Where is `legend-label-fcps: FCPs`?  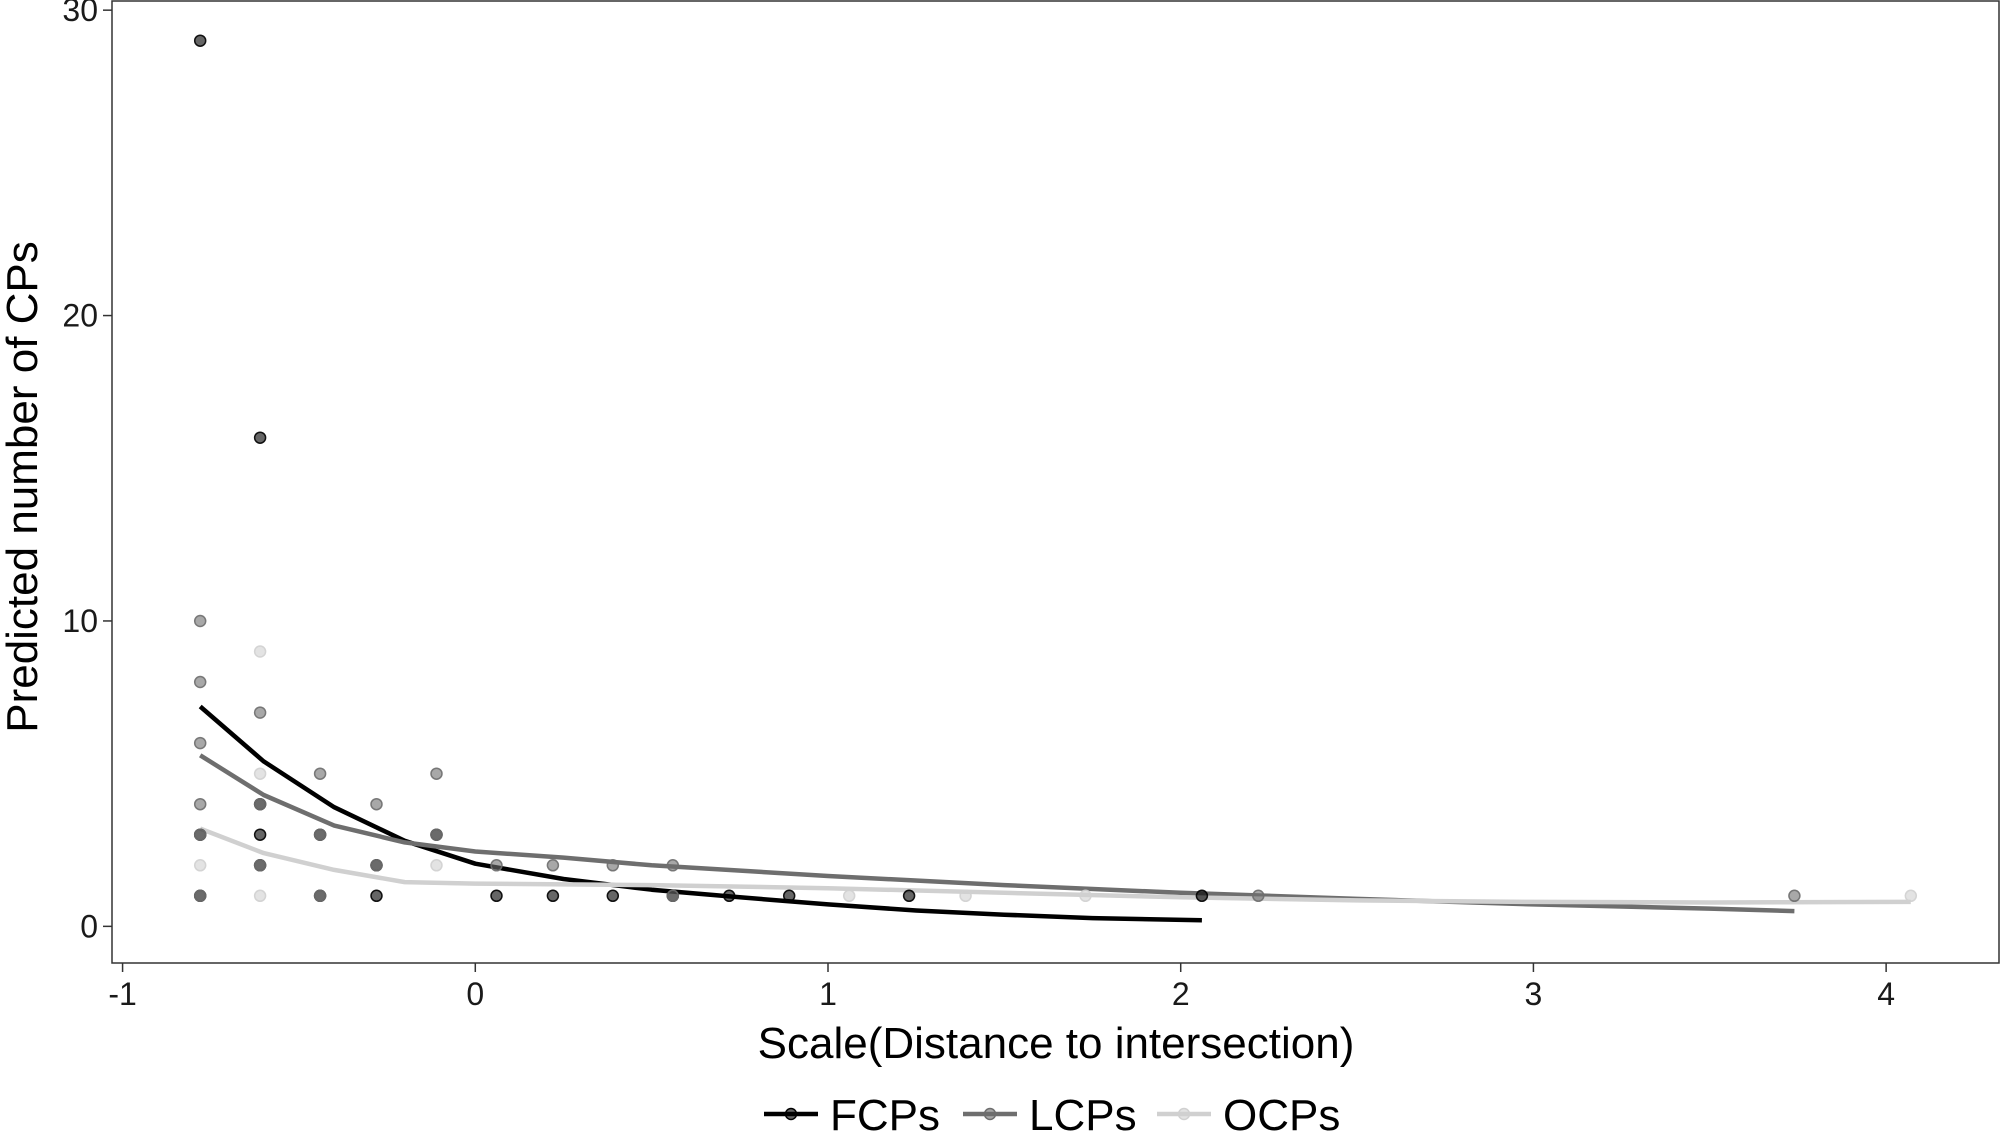
legend-label-fcps: FCPs is located at coordinates (885, 1113).